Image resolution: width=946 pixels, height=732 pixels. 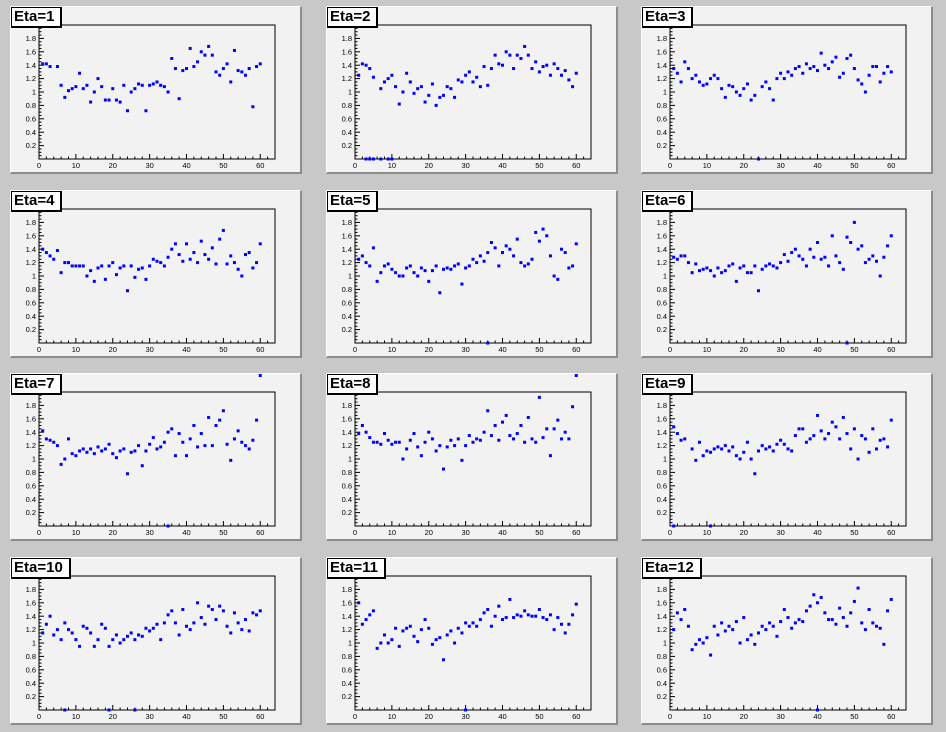 I want to click on x-tick-label: 50, so click(x=223, y=716).